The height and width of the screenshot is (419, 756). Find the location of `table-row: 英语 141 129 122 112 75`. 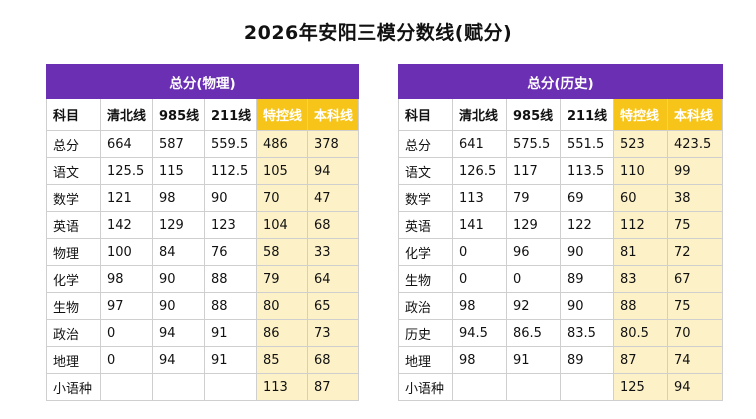

table-row: 英语 141 129 122 112 75 is located at coordinates (561, 225).